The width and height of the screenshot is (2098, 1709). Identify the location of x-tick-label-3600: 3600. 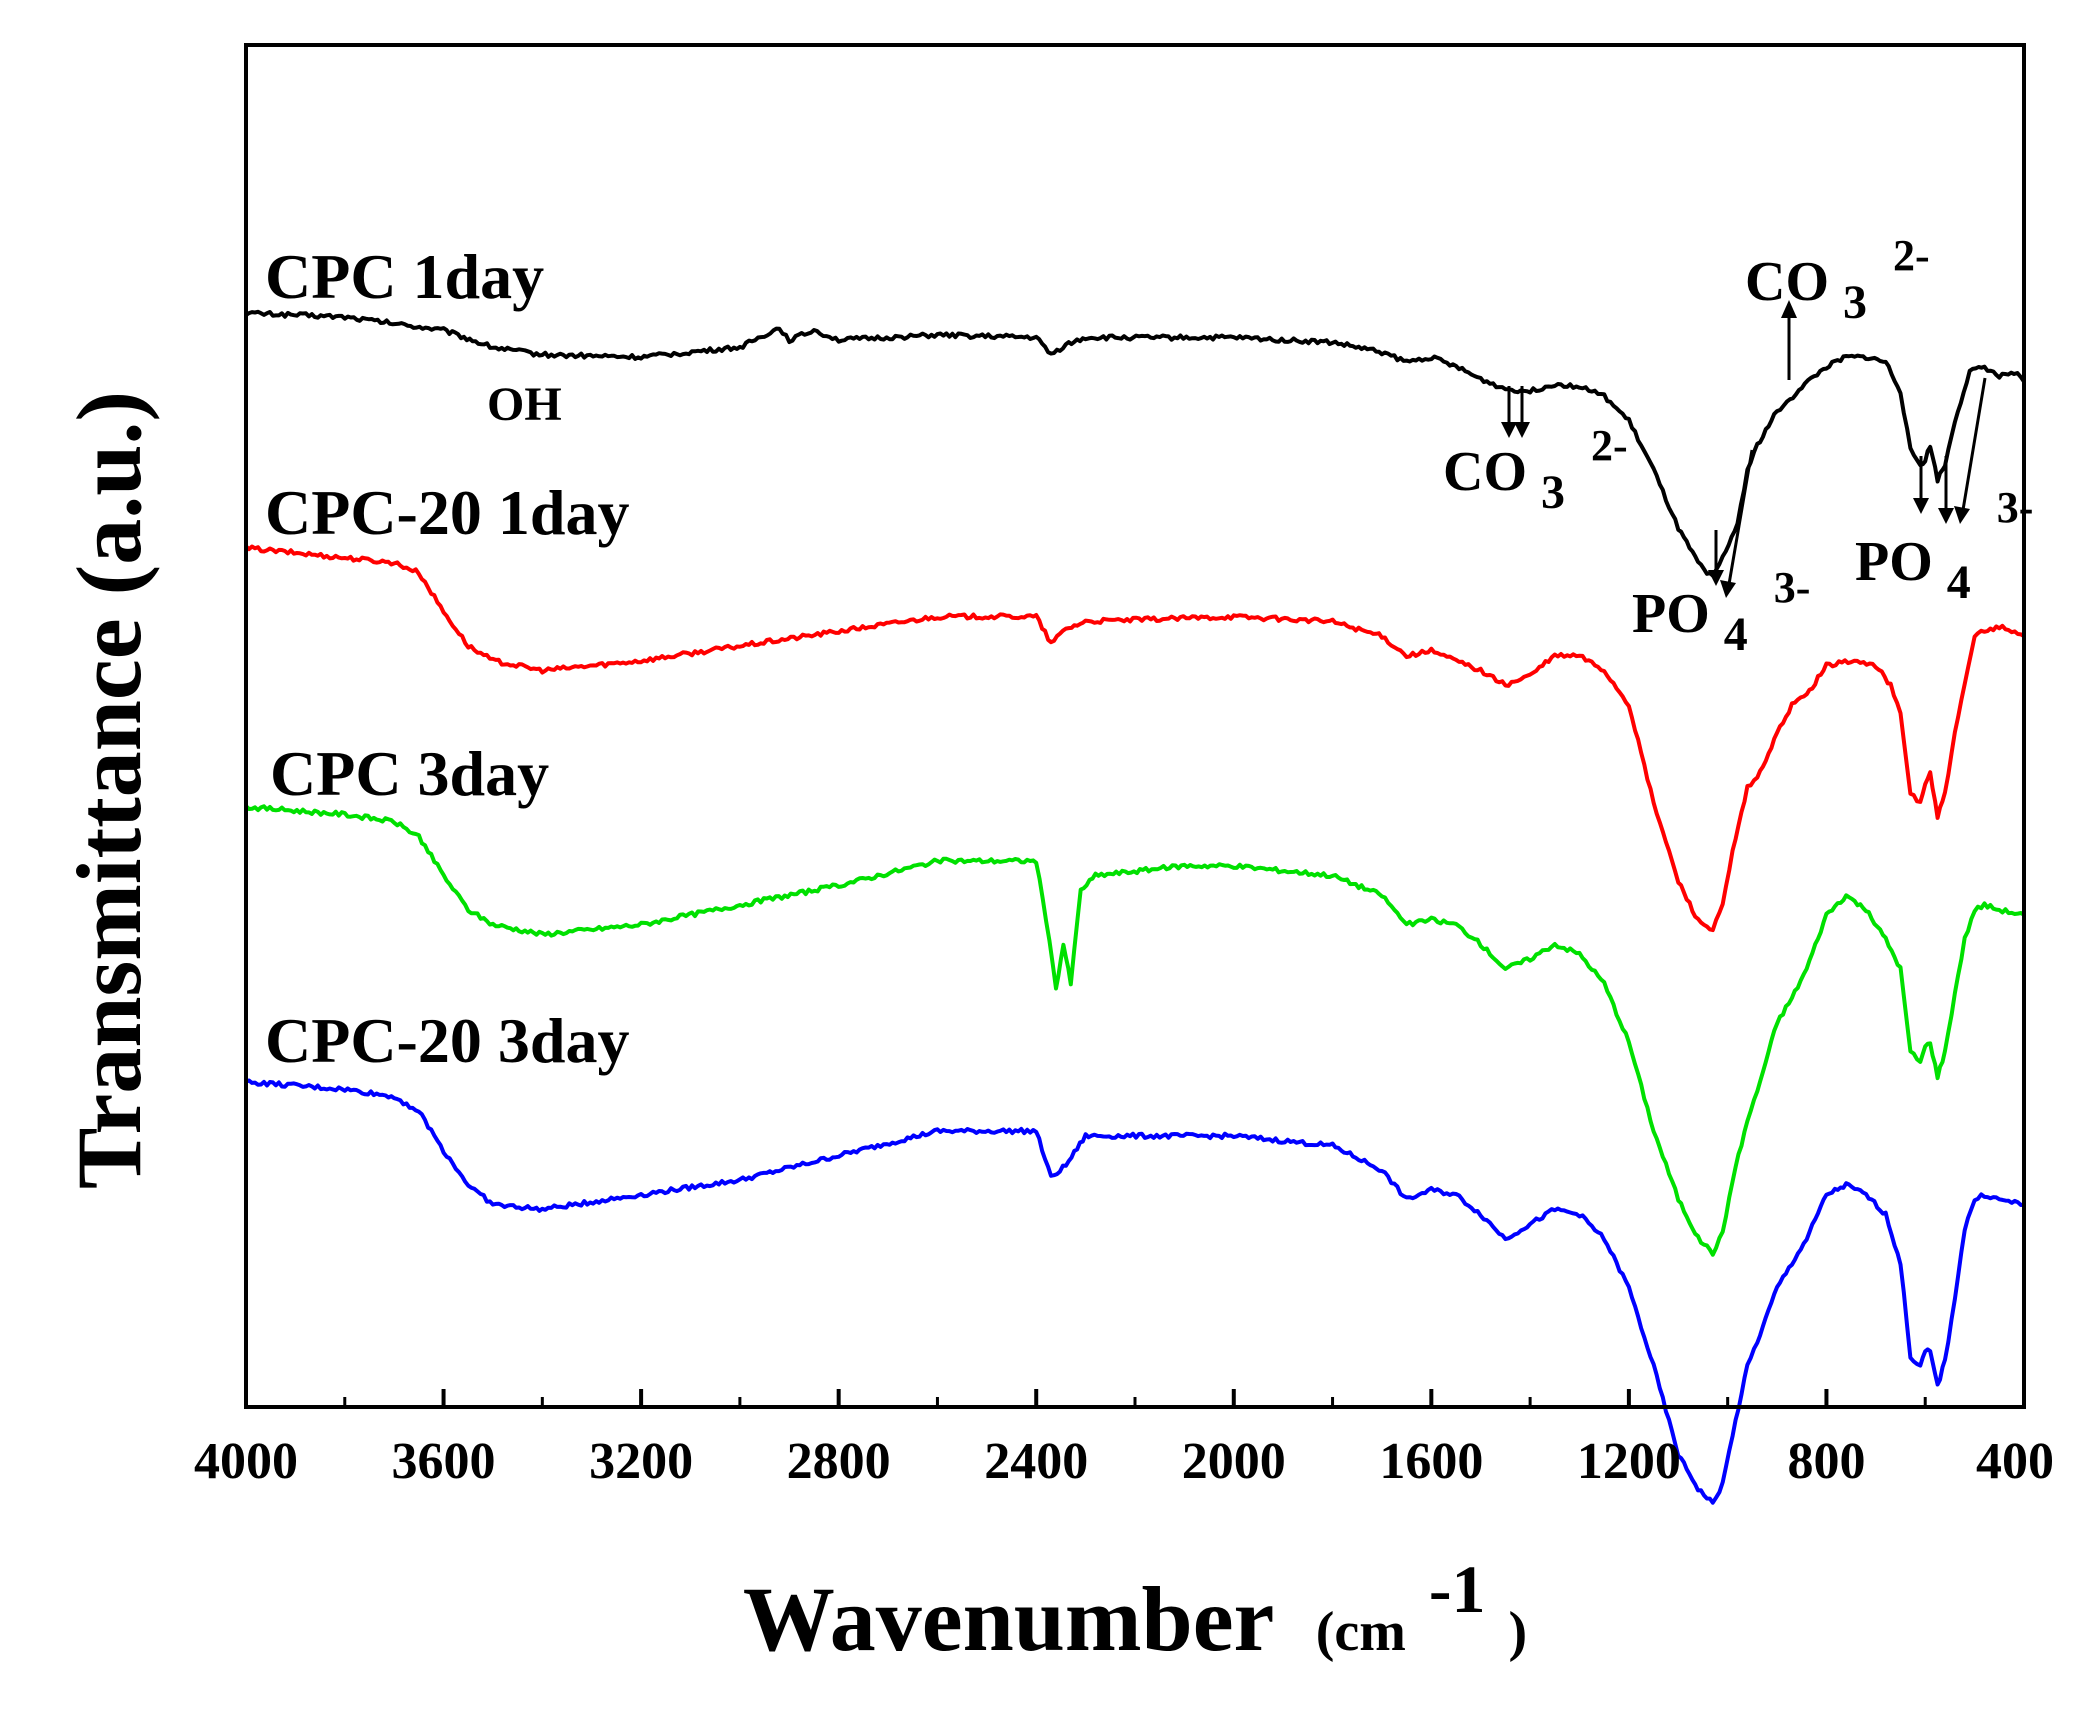
(444, 1461).